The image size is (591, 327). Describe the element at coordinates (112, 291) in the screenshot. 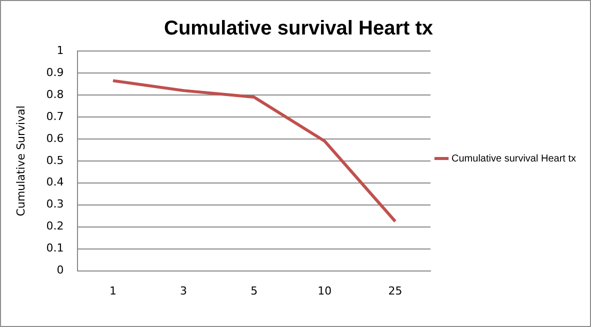

I see `x-tick-label: 1` at that location.